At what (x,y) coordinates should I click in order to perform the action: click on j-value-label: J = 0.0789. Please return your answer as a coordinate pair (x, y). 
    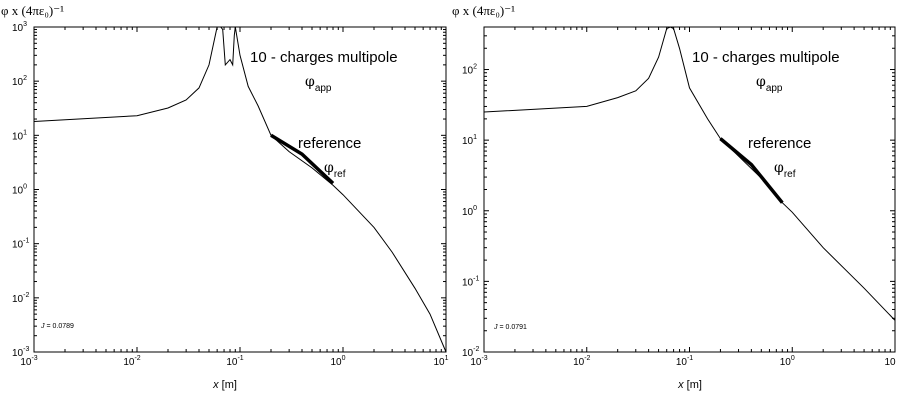
    Looking at the image, I should click on (57, 326).